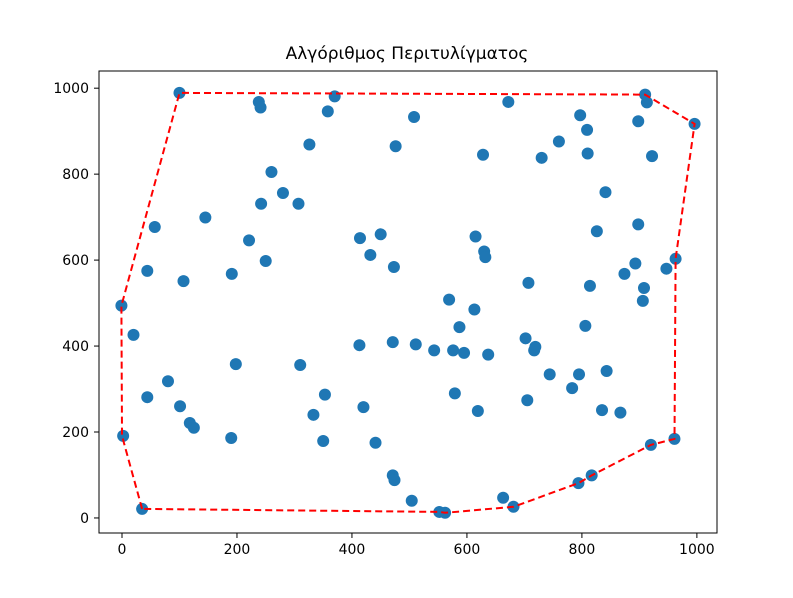 The image size is (793, 598). Describe the element at coordinates (75, 261) in the screenshot. I see `y-tick-label: 600` at that location.